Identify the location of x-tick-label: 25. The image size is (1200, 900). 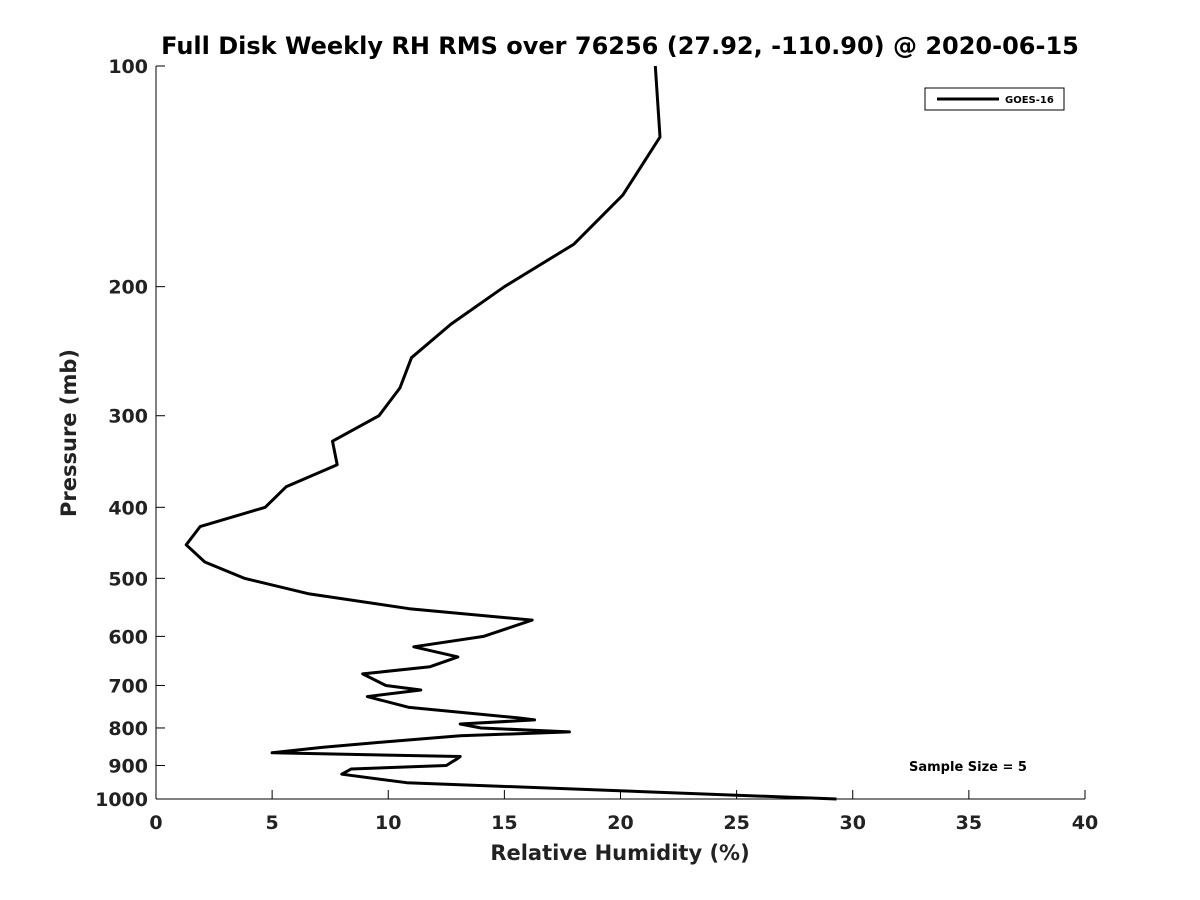
(736, 823).